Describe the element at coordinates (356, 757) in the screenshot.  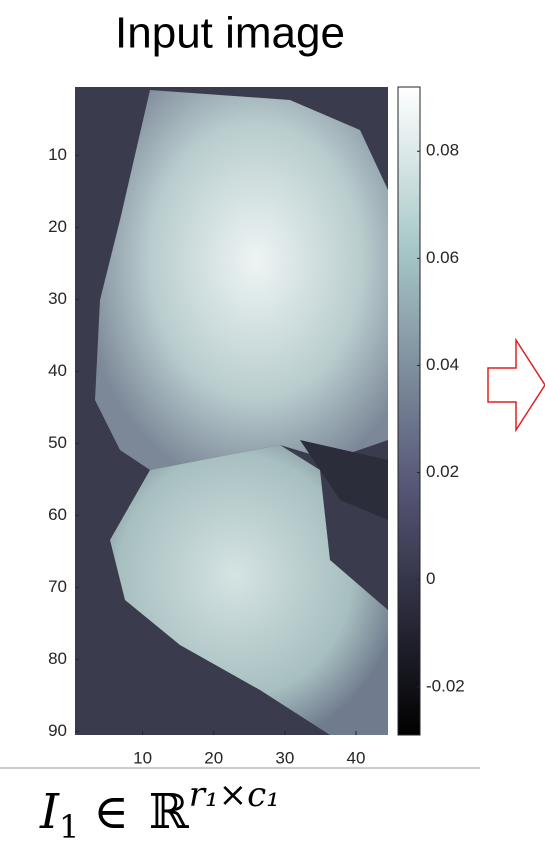
I see `x-tick-label: 40` at that location.